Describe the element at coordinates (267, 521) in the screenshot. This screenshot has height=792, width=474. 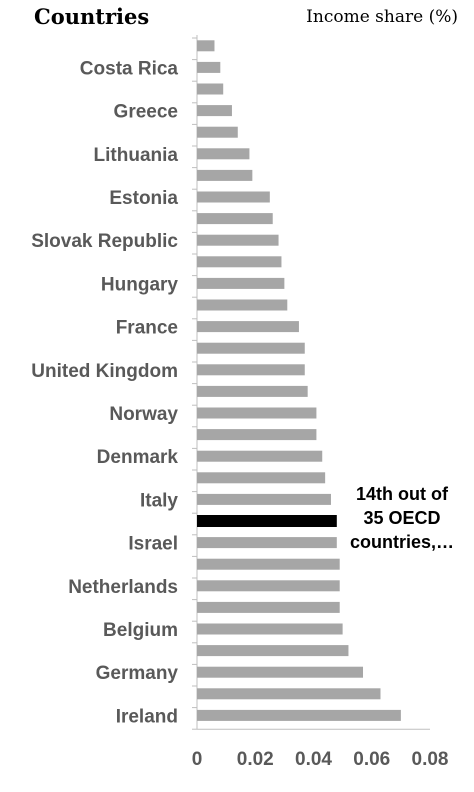
I see `highlight-bar` at that location.